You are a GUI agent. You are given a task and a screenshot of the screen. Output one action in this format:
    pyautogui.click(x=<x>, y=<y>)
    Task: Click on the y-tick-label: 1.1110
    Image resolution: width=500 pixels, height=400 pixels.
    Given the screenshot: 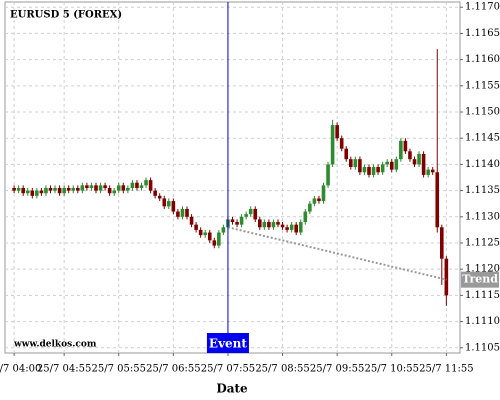 What is the action you would take?
    pyautogui.click(x=482, y=321)
    